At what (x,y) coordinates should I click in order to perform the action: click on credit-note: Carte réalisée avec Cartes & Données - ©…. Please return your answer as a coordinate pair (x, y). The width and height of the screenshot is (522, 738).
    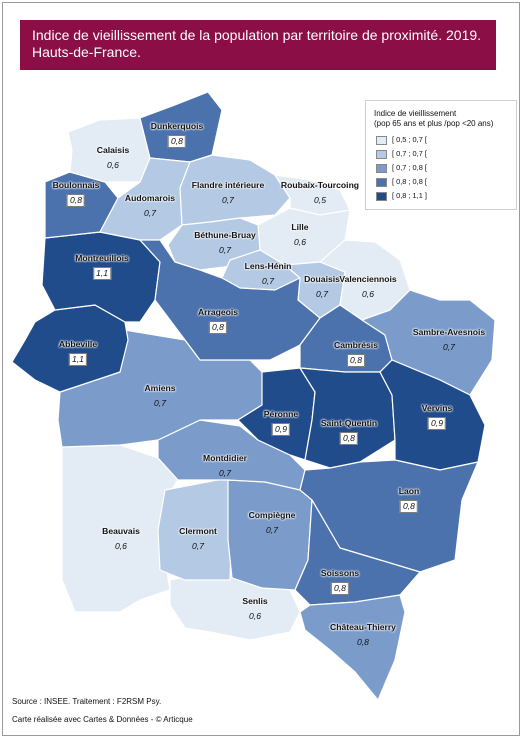
    Looking at the image, I should click on (102, 719).